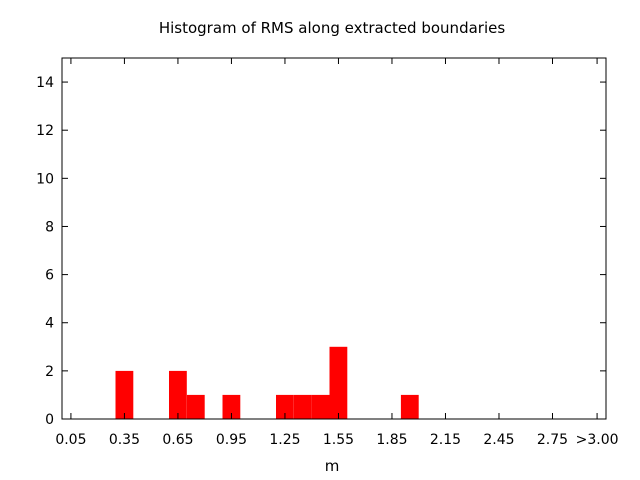  I want to click on x-tick-label-7: 2.15, so click(445, 440).